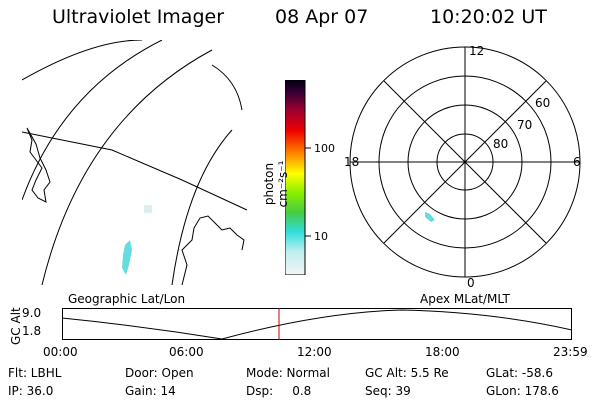 Image resolution: width=600 pixels, height=400 pixels. Describe the element at coordinates (159, 373) in the screenshot. I see `info-door: Door: Open` at that location.